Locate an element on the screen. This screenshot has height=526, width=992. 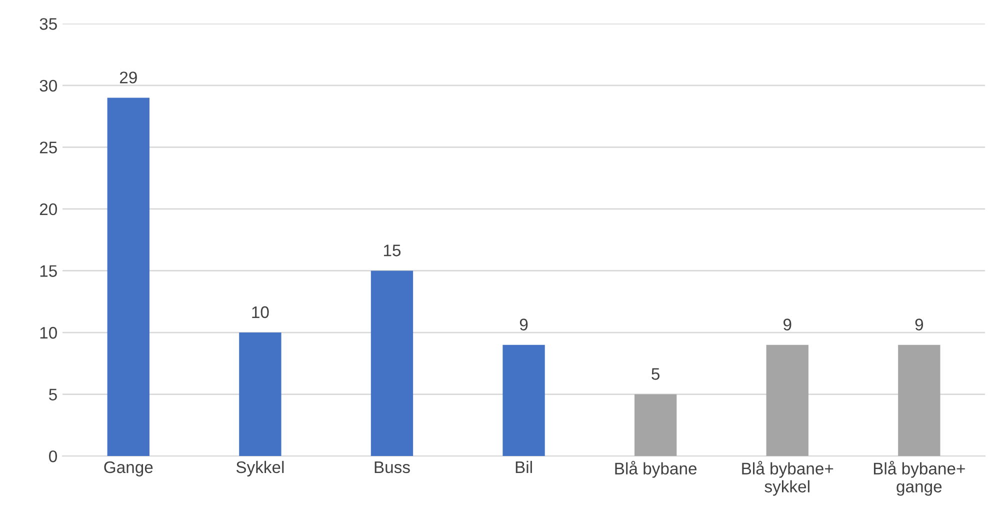
data-label: 10 is located at coordinates (260, 312).